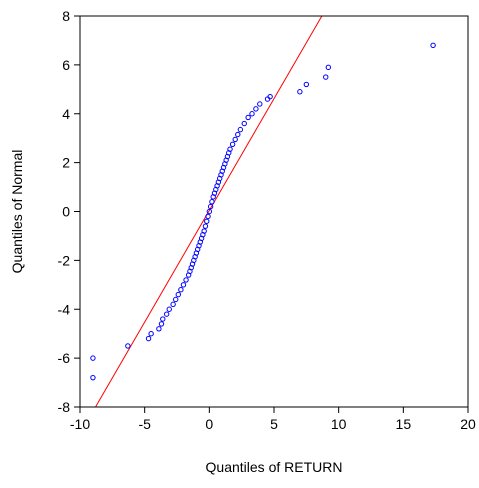  Describe the element at coordinates (66, 163) in the screenshot. I see `y-tick-label: 2` at that location.